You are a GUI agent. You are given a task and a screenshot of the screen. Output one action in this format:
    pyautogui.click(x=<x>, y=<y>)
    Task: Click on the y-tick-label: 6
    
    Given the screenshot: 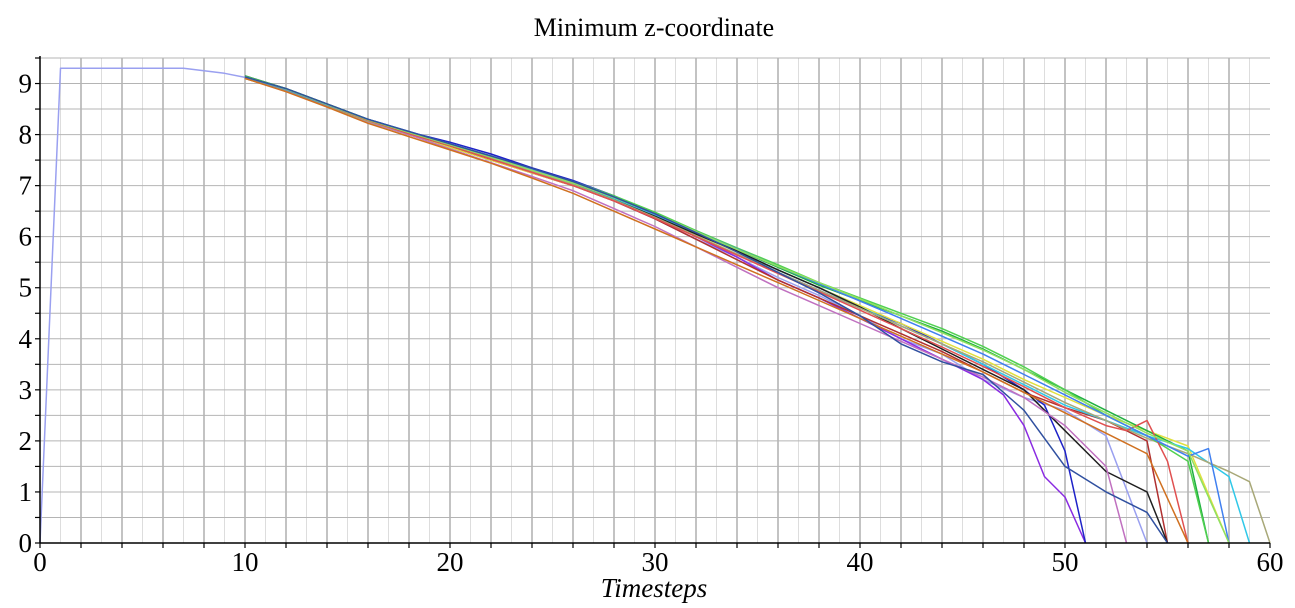 What is the action you would take?
    pyautogui.click(x=26, y=237)
    